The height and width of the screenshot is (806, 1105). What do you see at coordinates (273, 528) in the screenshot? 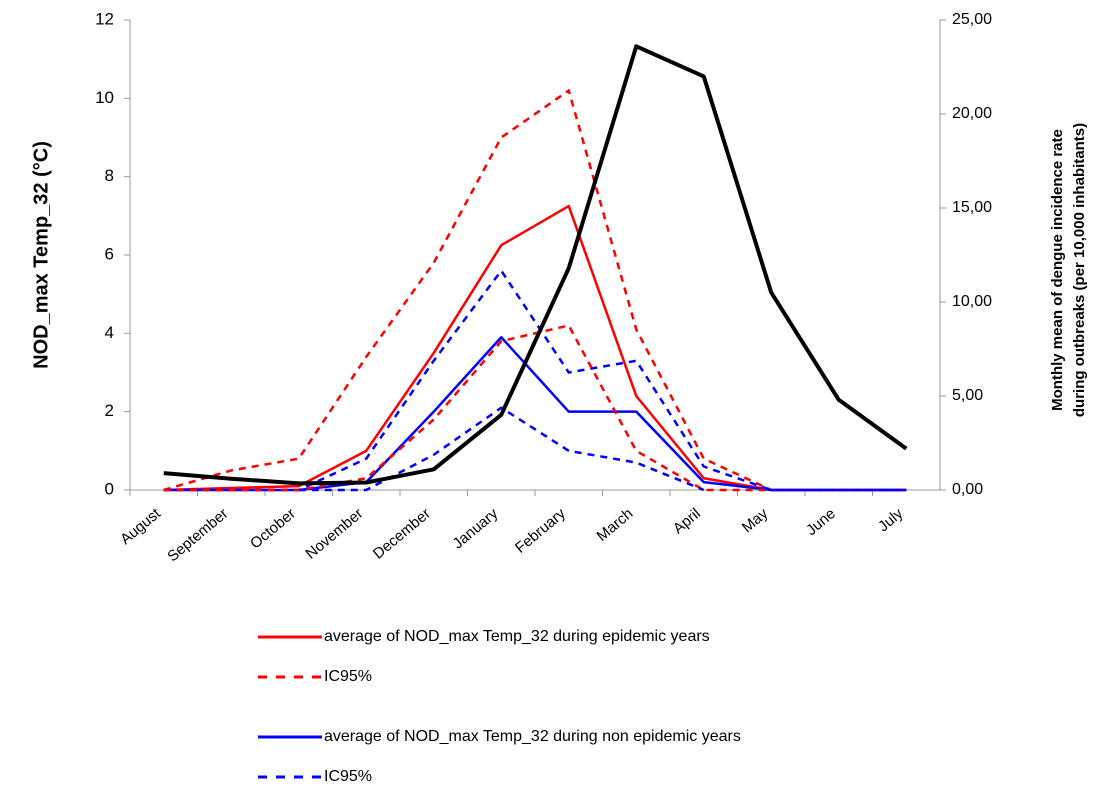
I see `x-tick-label: October` at bounding box center [273, 528].